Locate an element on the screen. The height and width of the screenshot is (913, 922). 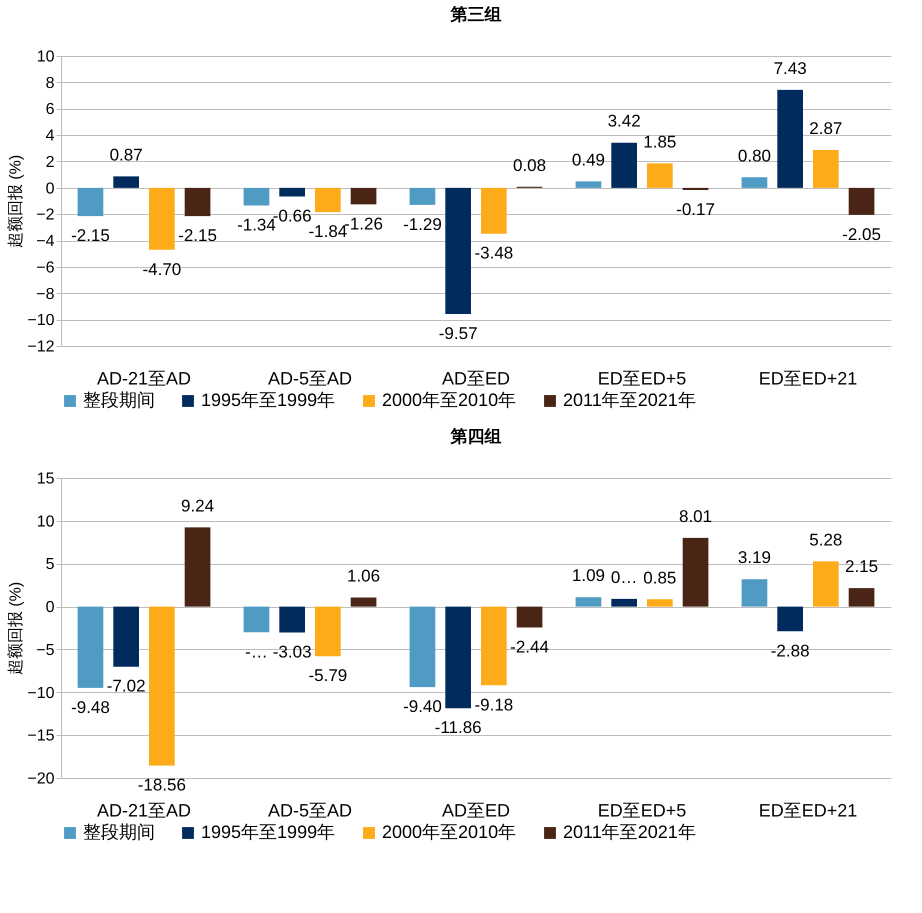
data-label: 2.15 is located at coordinates (861, 566).